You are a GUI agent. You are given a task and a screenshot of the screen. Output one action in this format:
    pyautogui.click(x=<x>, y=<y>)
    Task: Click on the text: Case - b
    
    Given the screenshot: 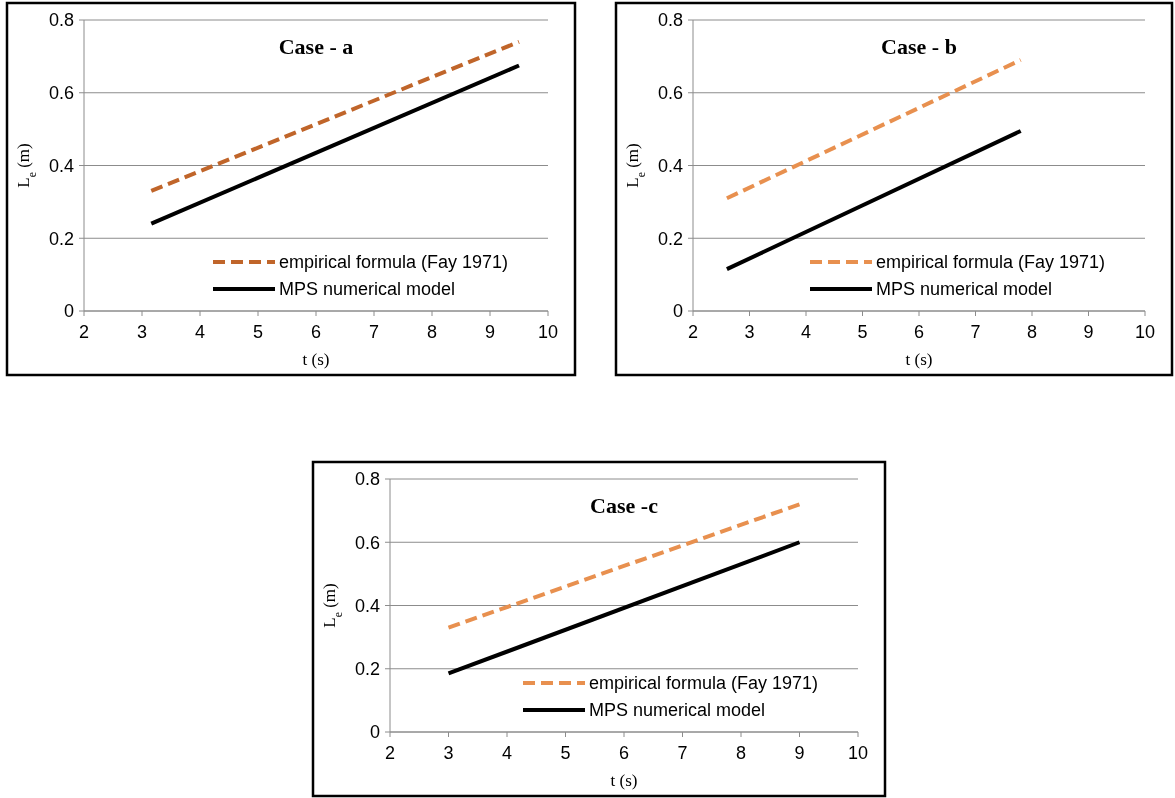 What is the action you would take?
    pyautogui.click(x=919, y=46)
    